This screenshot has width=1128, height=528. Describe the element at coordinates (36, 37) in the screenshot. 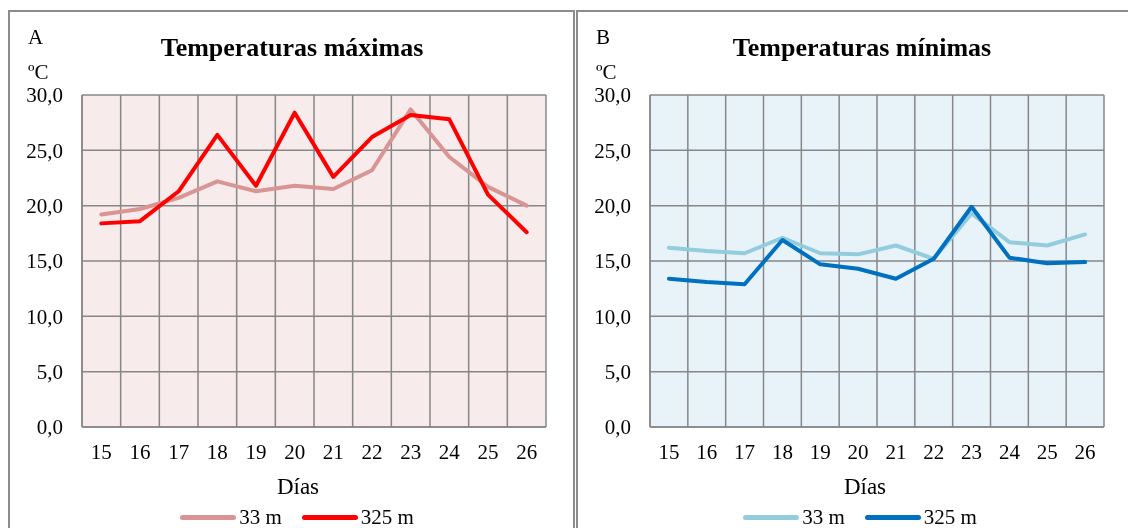

I see `text: A` at that location.